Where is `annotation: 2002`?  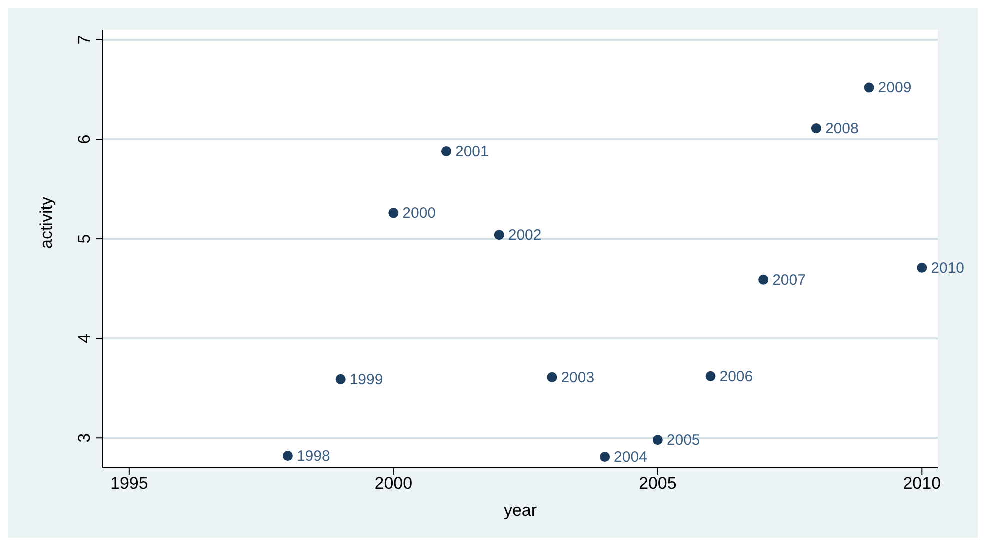 annotation: 2002 is located at coordinates (525, 235).